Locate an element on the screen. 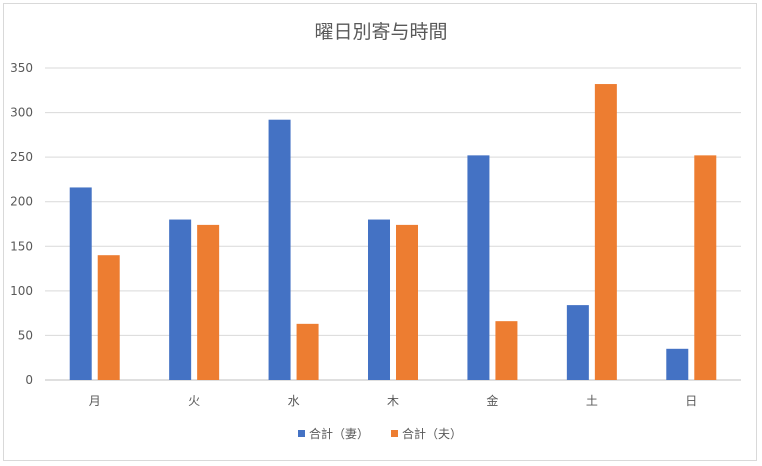  y-tick-label: 250 is located at coordinates (21, 157).